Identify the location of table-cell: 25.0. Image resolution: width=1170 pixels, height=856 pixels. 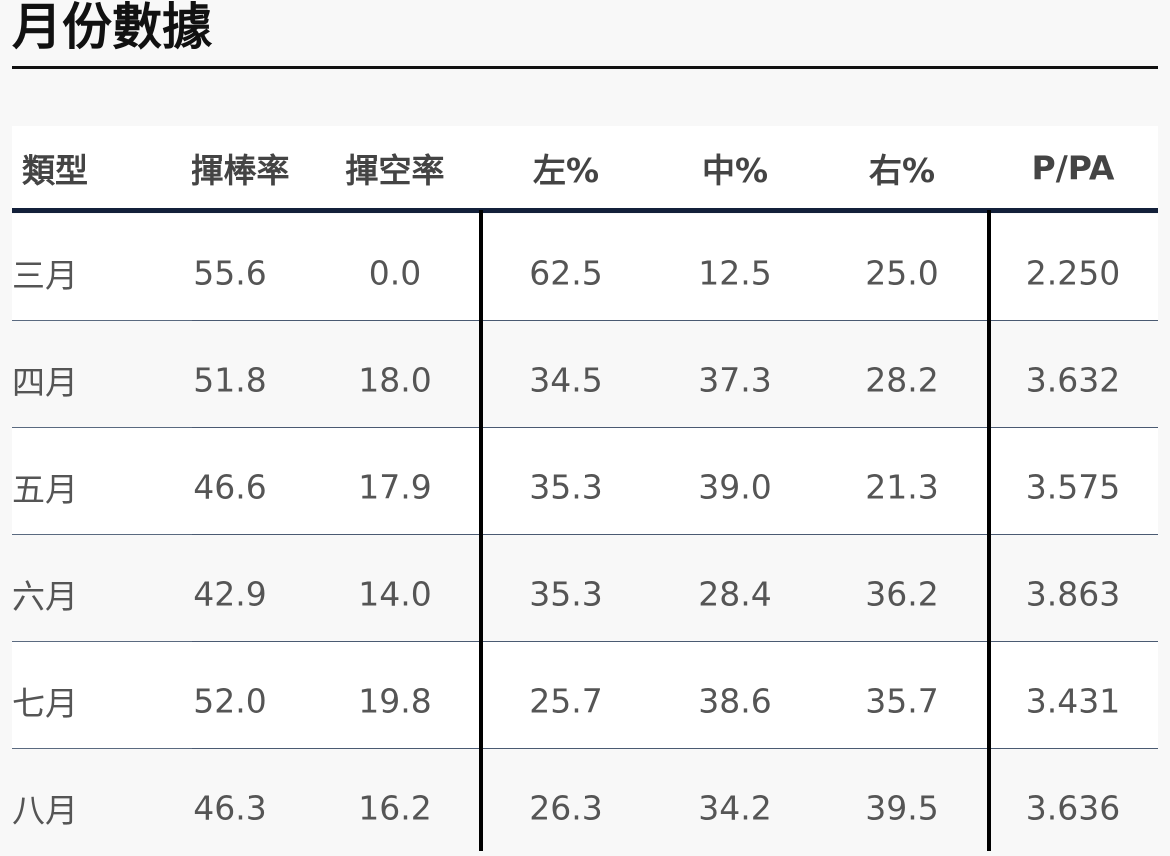
(902, 272).